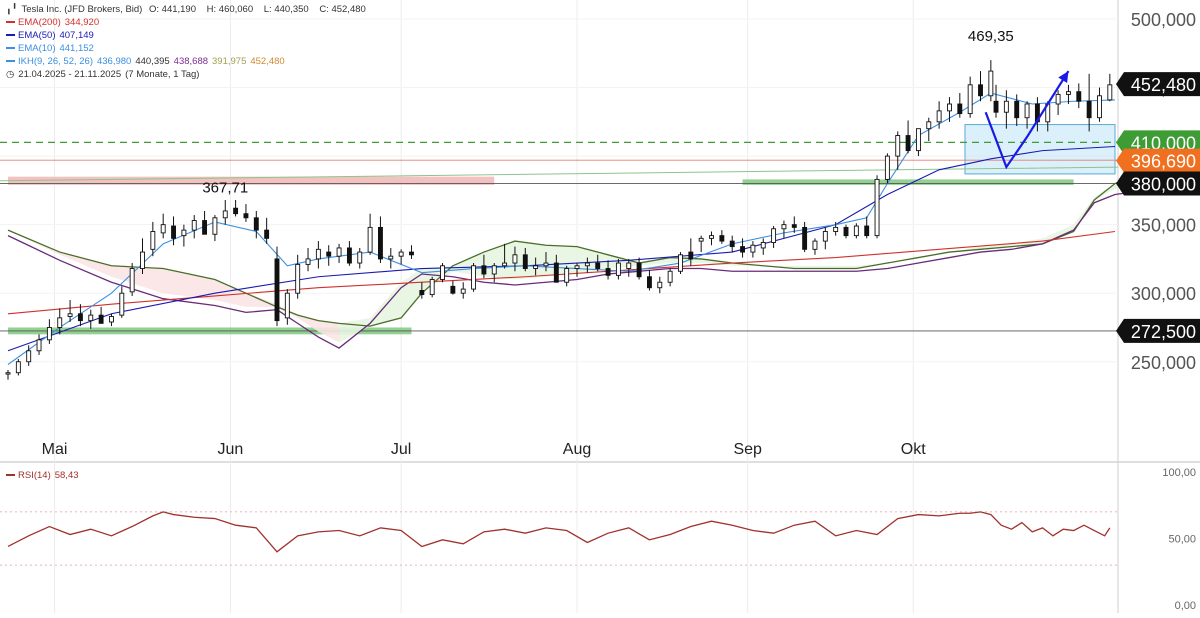 The image size is (1200, 618). Describe the element at coordinates (1158, 183) in the screenshot. I see `price-label-black: 380,000` at that location.